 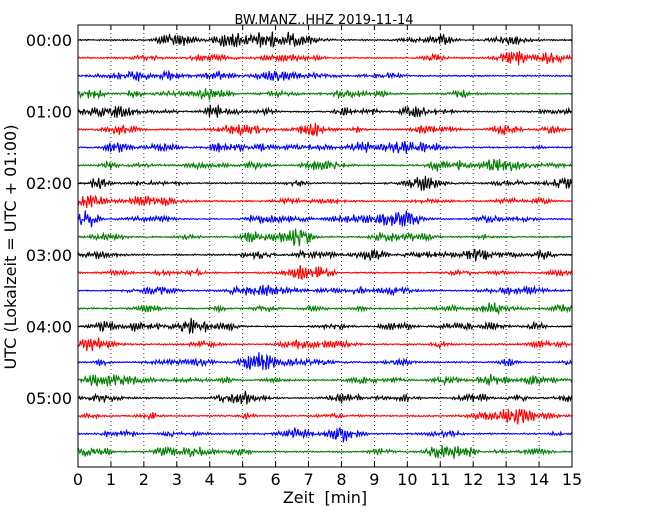 What do you see at coordinates (49, 183) in the screenshot?
I see `y-tick-label: 02:00` at bounding box center [49, 183].